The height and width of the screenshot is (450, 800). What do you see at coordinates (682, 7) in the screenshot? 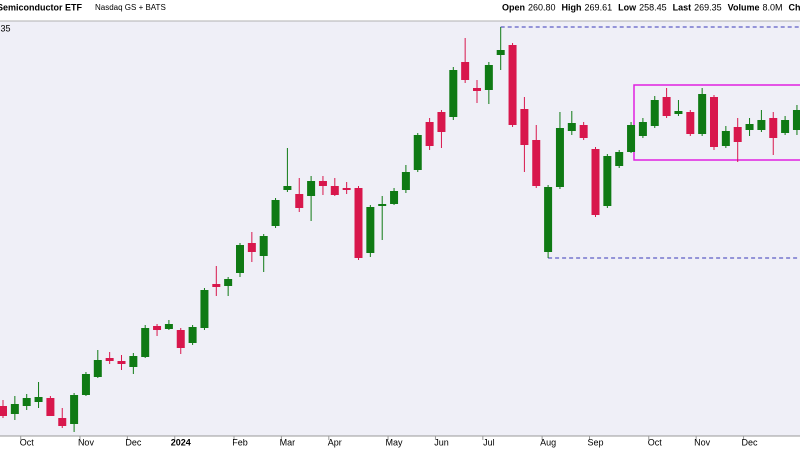
I see `quote-label: Last` at bounding box center [682, 7].